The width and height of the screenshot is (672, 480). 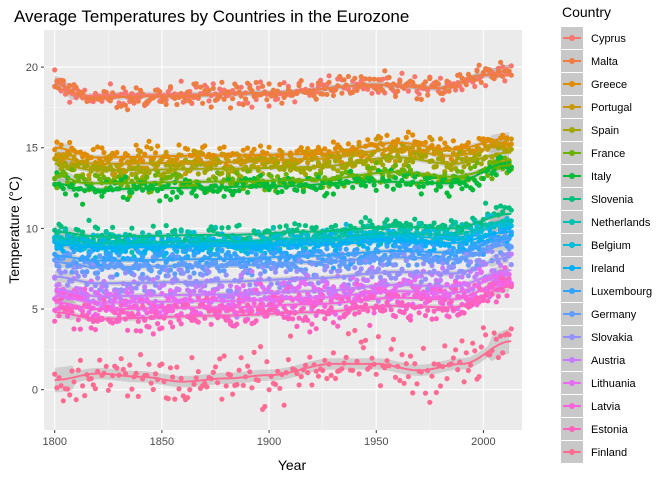 I want to click on trend-line-germany, so click(x=283, y=256).